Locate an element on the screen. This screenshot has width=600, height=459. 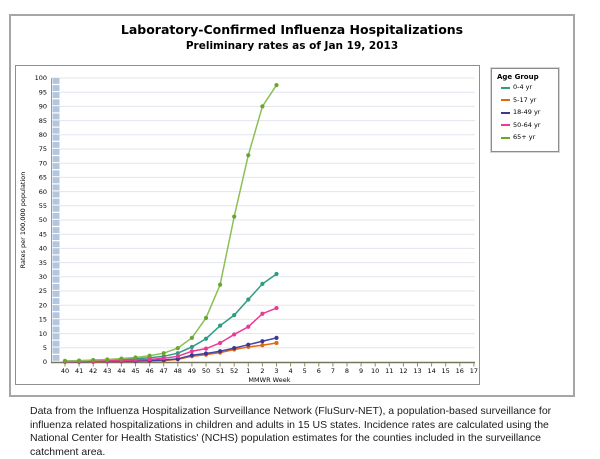
series-line-18-49yr is located at coordinates (171, 350).